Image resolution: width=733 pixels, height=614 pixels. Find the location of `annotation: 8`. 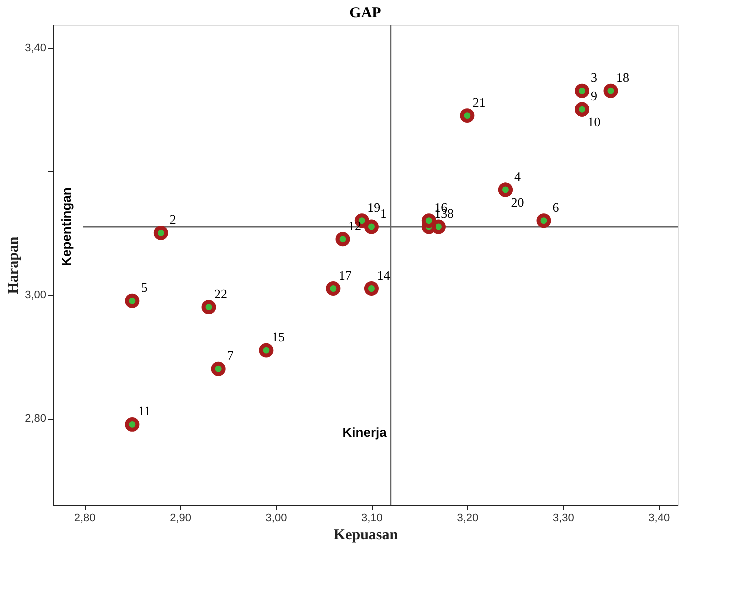

annotation: 8 is located at coordinates (450, 214).